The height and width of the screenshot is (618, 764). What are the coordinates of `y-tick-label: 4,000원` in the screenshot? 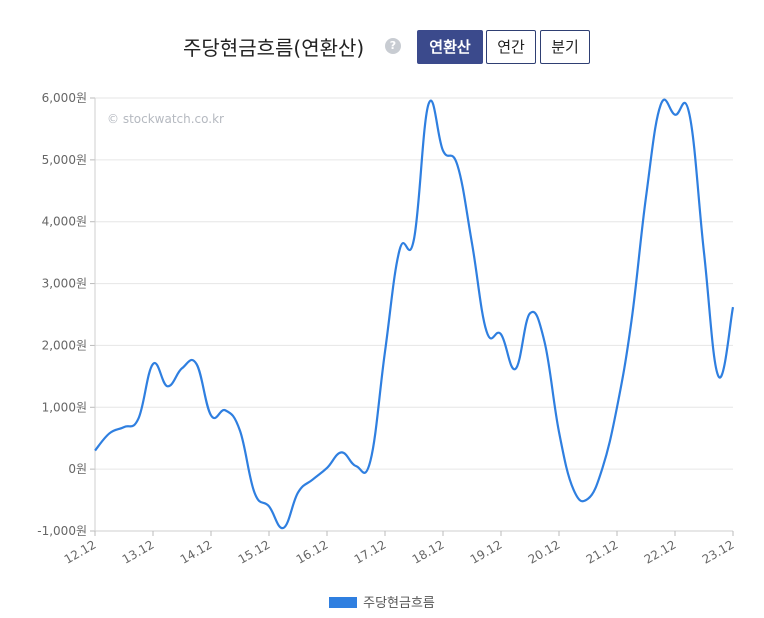 It's located at (64, 222).